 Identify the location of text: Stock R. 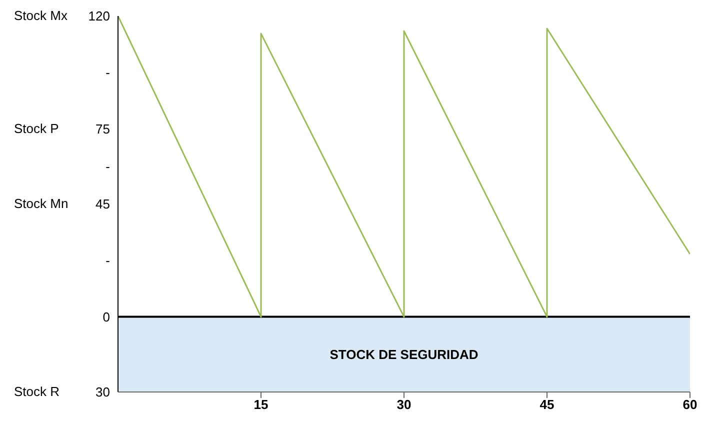
(37, 392).